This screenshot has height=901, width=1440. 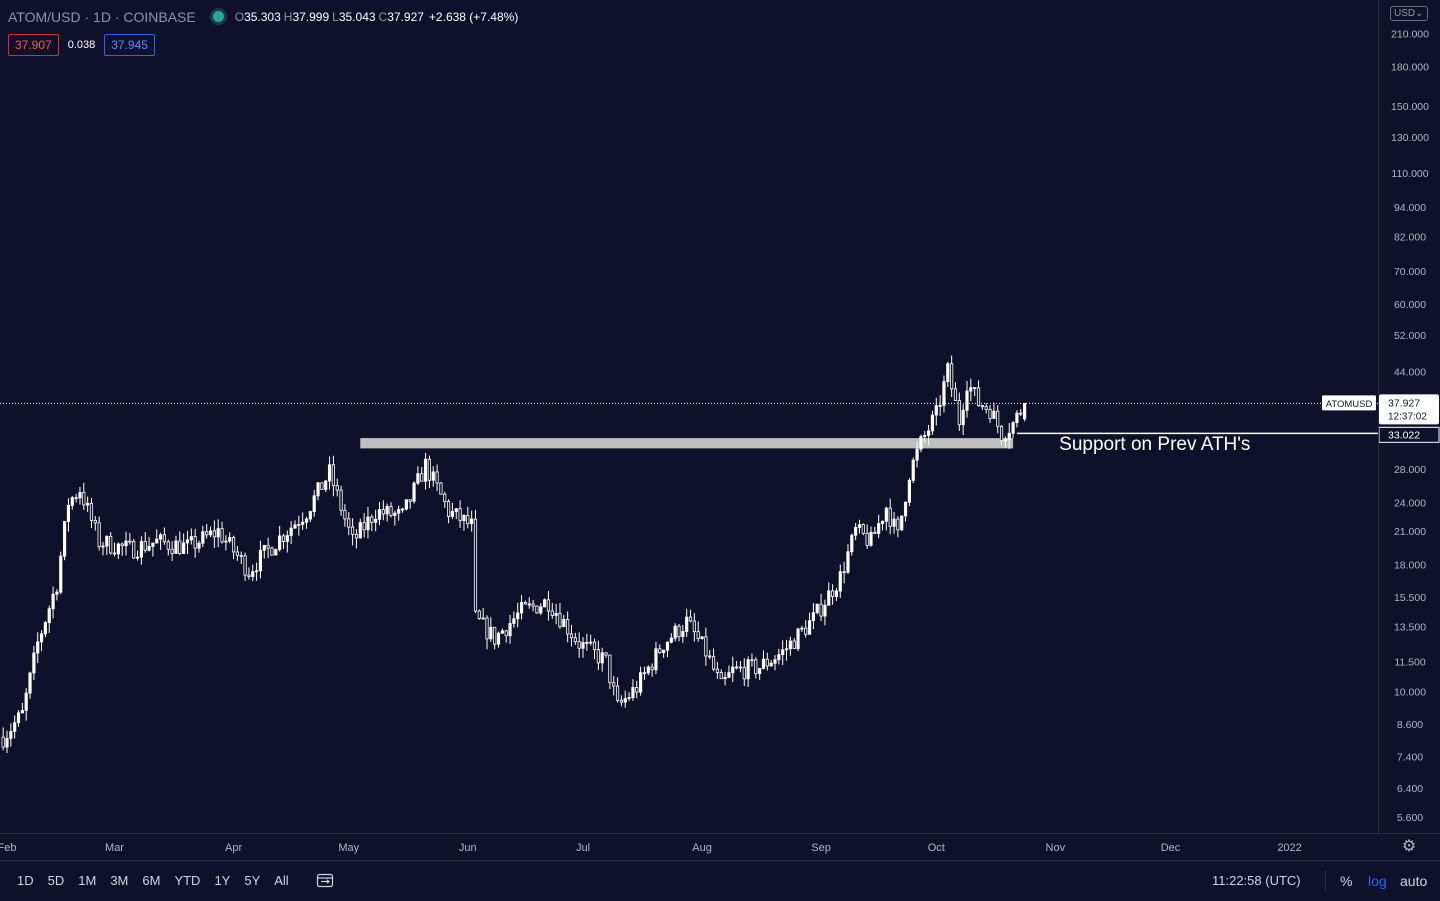 I want to click on period-1m: 1M, so click(x=87, y=880).